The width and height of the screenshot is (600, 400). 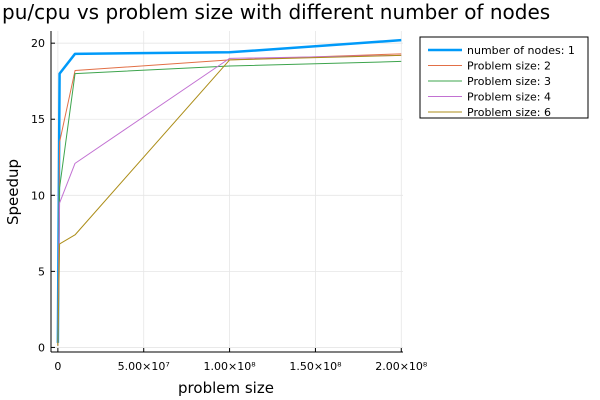 What do you see at coordinates (509, 112) in the screenshot?
I see `legend-label-5: Problem size: 6` at bounding box center [509, 112].